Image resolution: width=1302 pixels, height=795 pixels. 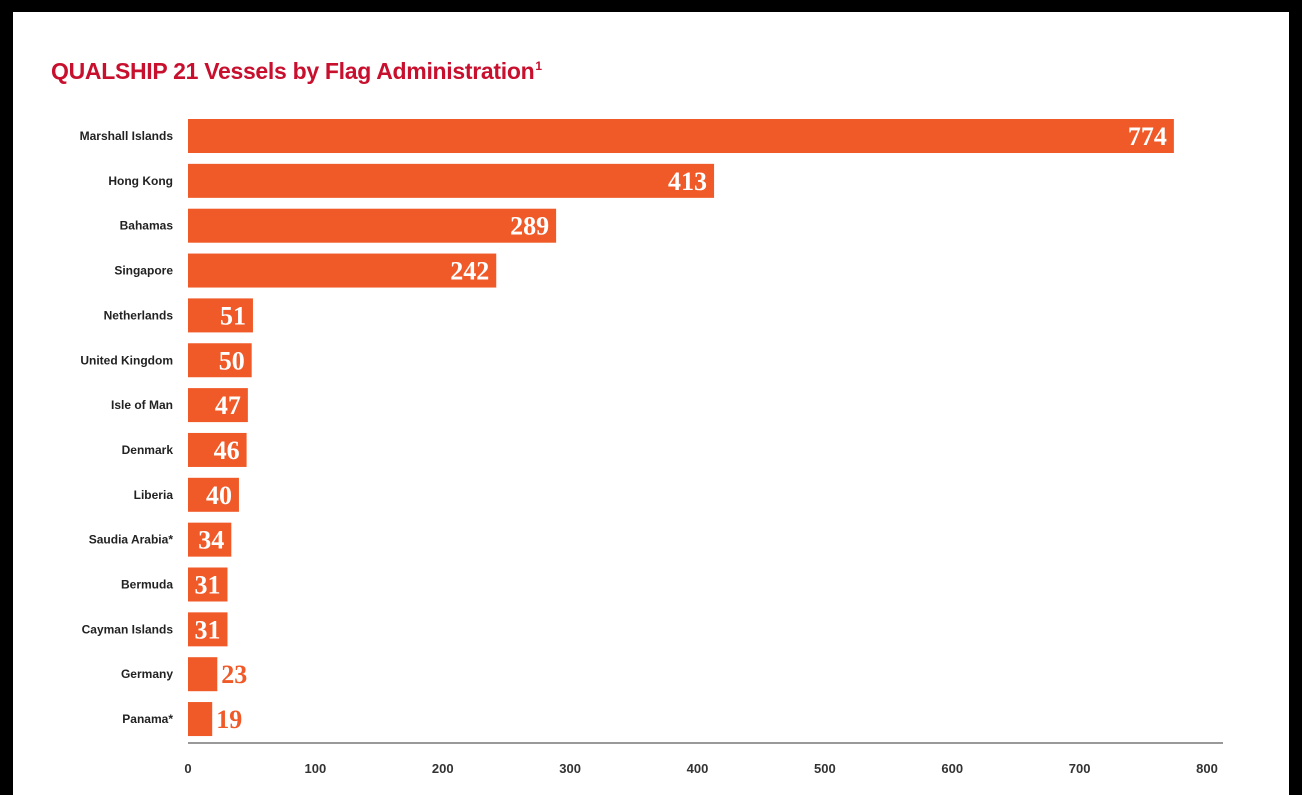 I want to click on category-label: Saudia Arabia*, so click(x=131, y=540).